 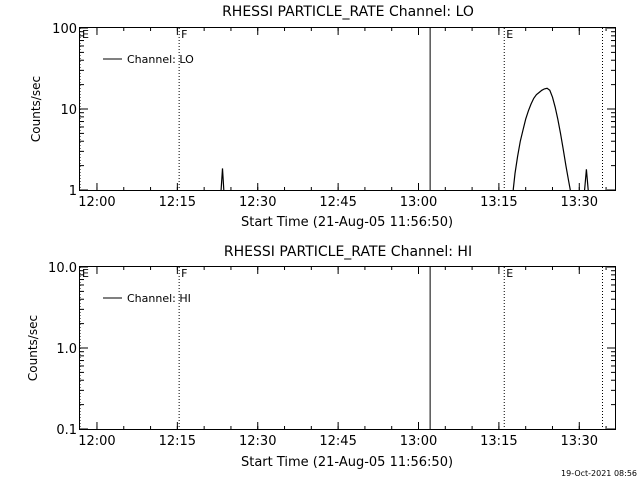 I want to click on y-tick-label: 10.0, so click(x=62, y=268).